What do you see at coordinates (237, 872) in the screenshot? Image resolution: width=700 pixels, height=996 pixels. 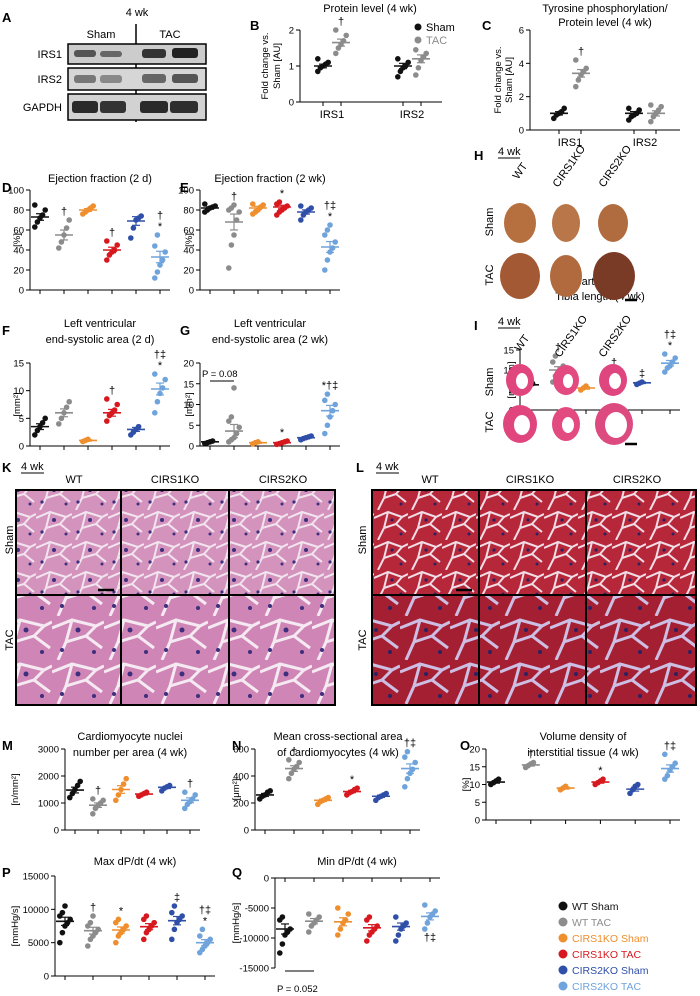 I see `panel-letter-q: Q` at bounding box center [237, 872].